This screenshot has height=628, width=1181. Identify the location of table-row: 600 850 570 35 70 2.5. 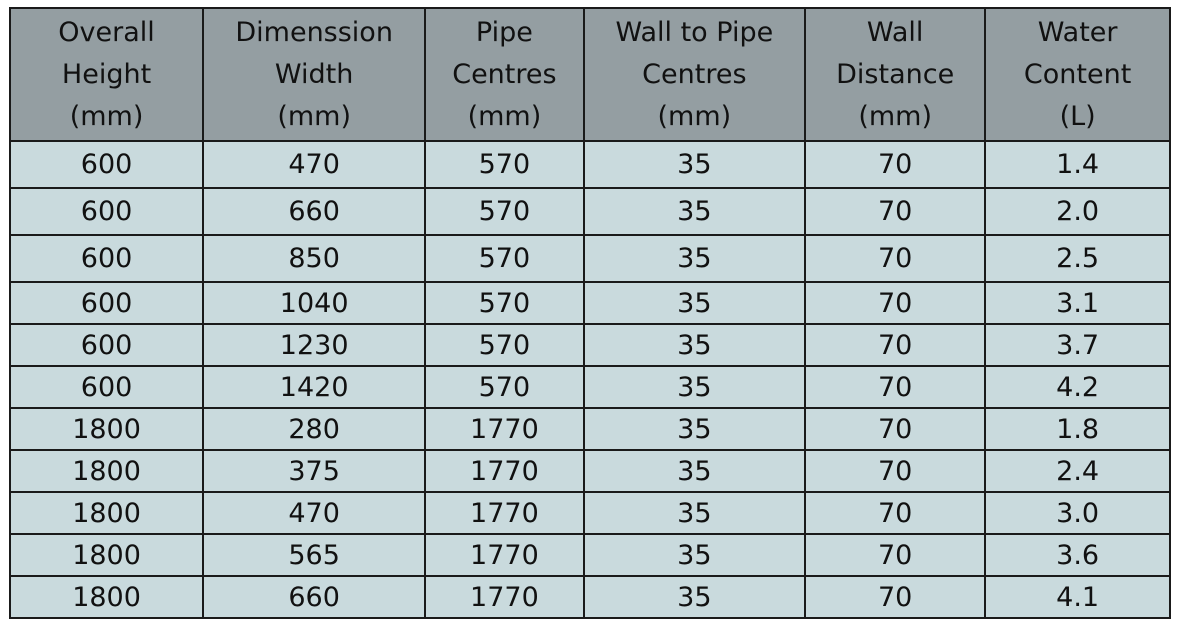
(589, 258).